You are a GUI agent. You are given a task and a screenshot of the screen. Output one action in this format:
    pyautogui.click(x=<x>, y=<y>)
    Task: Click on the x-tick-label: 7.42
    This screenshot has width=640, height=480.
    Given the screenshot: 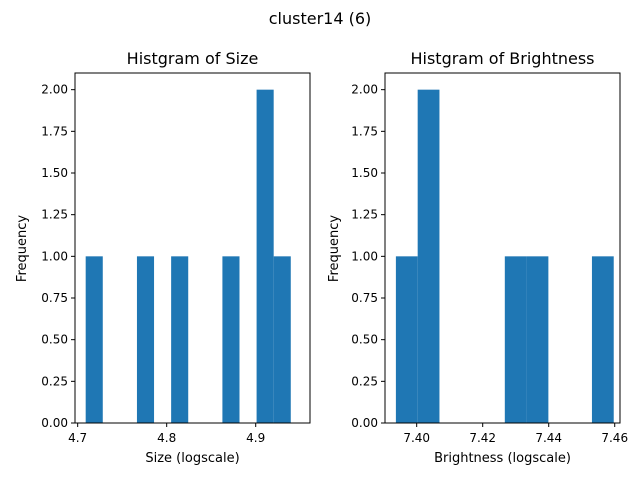 What is the action you would take?
    pyautogui.click(x=482, y=438)
    